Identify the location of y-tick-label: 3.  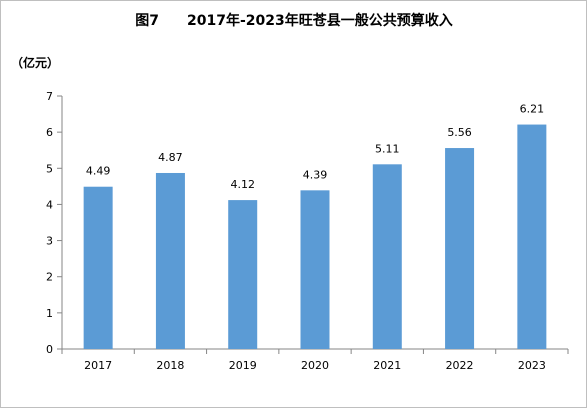
(49, 241).